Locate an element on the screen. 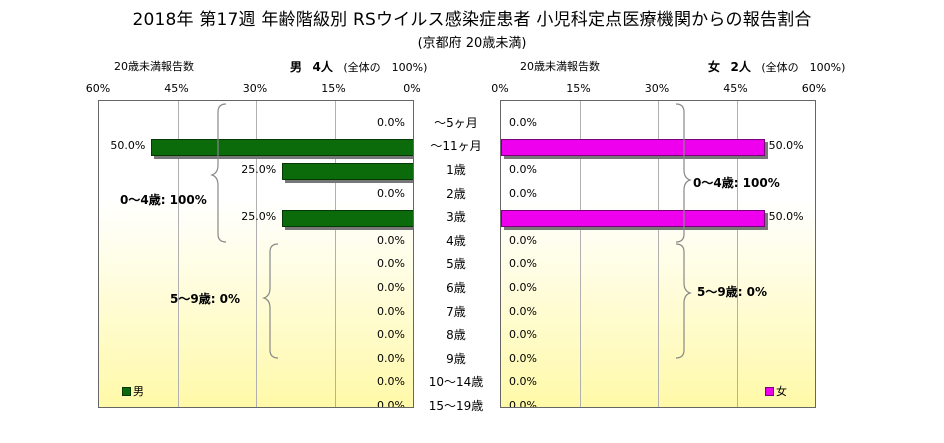 The image size is (944, 443). male-header: 男 4人 (全体の 100%) is located at coordinates (358, 66).